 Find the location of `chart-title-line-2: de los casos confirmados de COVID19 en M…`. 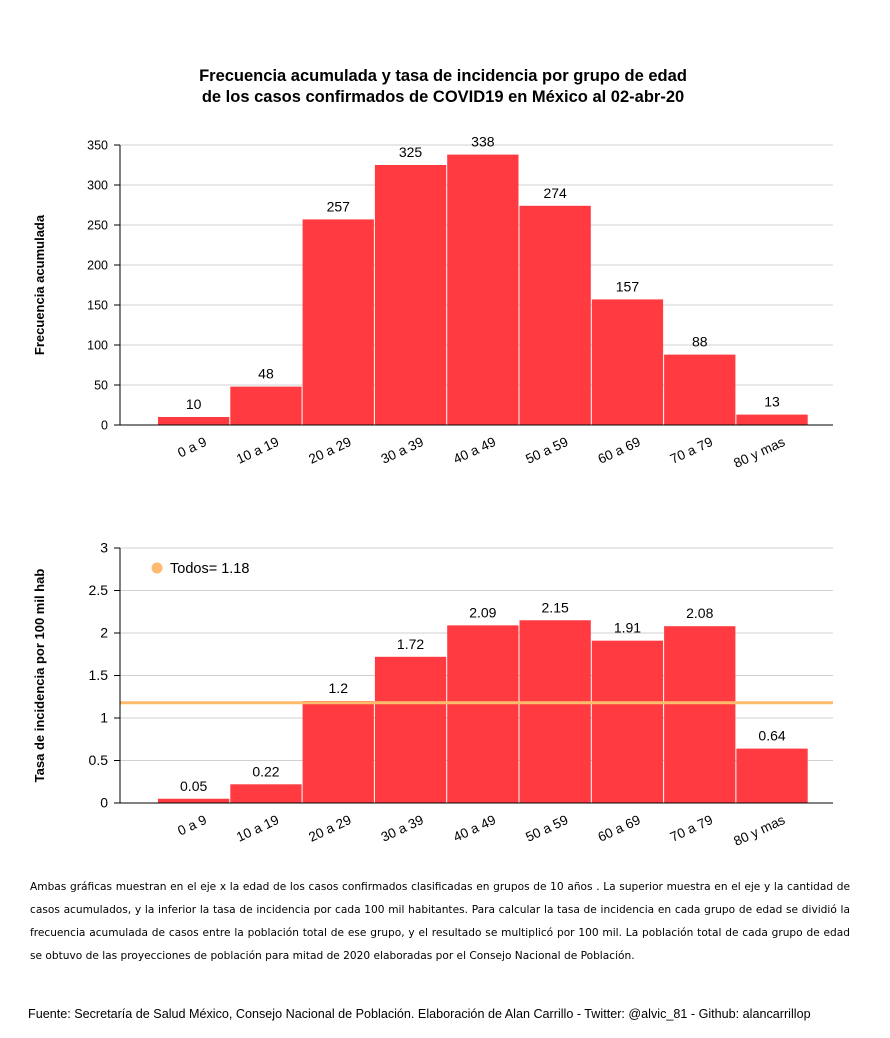

chart-title-line-2: de los casos confirmados de COVID19 en M… is located at coordinates (443, 97).